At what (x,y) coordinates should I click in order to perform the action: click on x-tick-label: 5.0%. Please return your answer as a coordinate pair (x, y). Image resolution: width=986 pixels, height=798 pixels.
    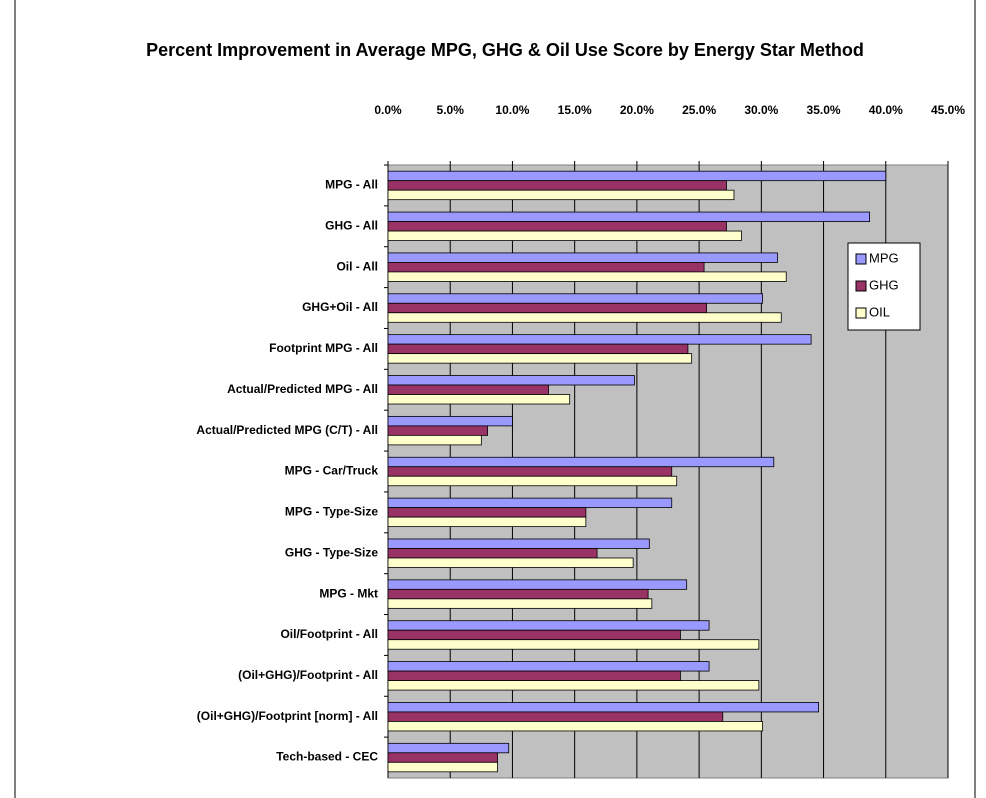
    Looking at the image, I should click on (451, 110).